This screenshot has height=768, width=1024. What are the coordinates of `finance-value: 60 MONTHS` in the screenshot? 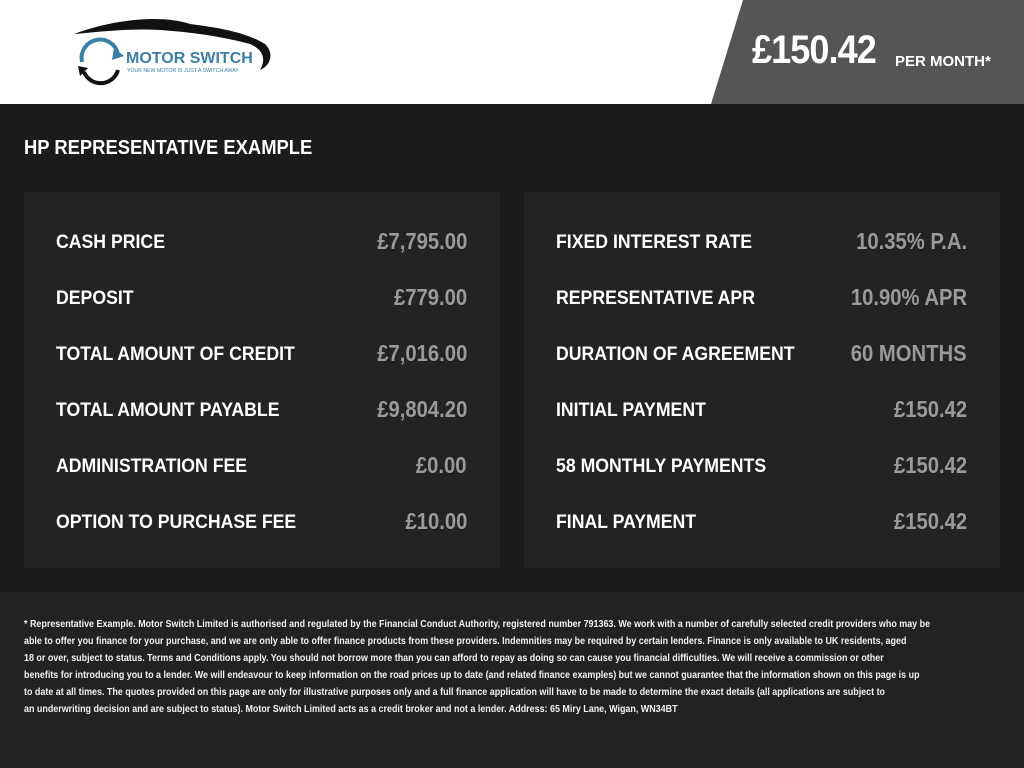 It's located at (909, 353).